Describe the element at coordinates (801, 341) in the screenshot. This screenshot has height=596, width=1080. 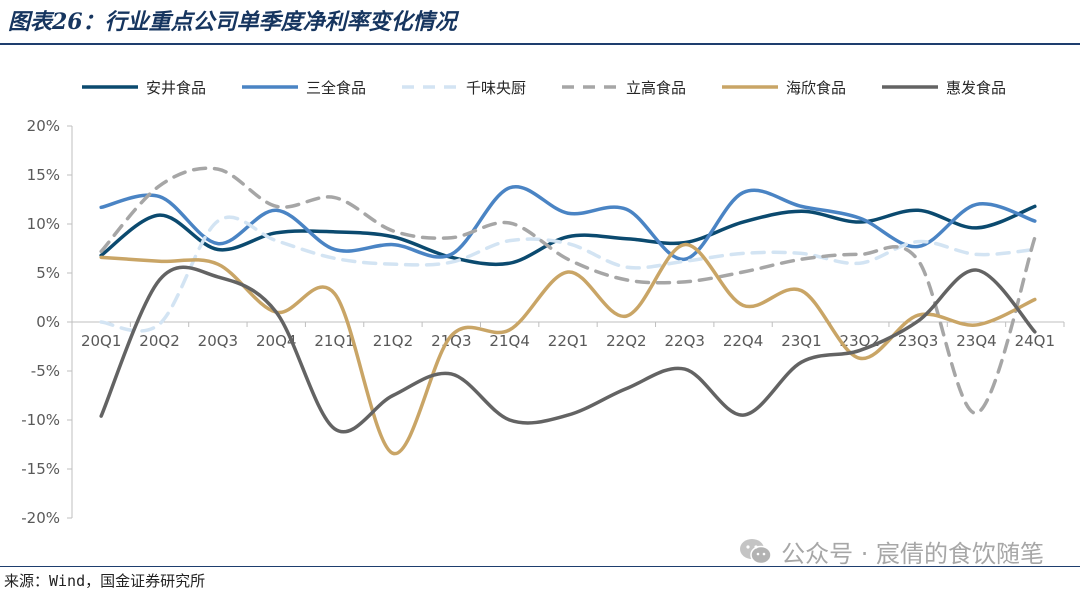
I see `x-tick-label: 23Q1` at that location.